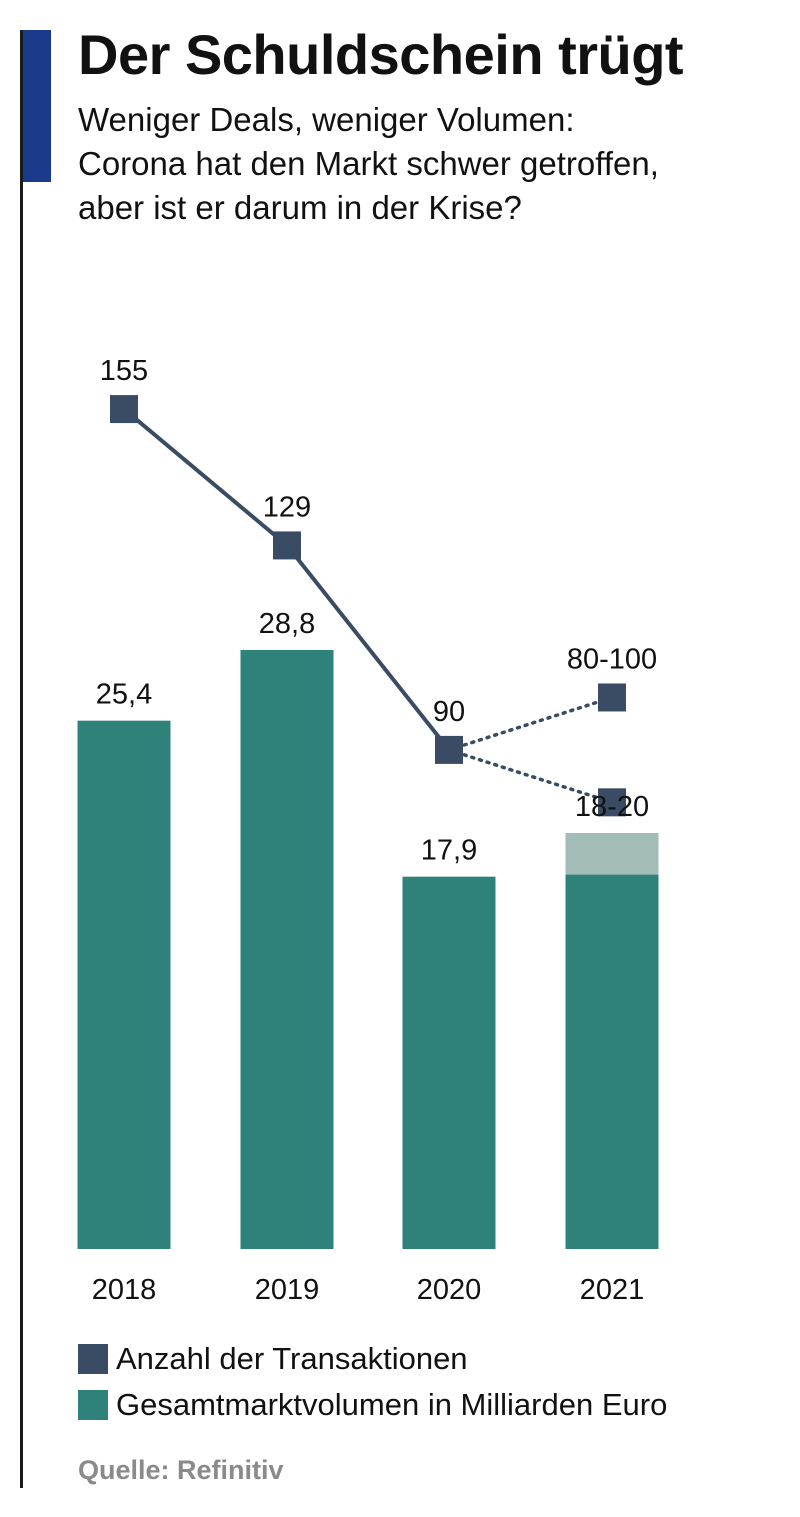 The image size is (800, 1517). What do you see at coordinates (124, 409) in the screenshot?
I see `transactions-marker-2018` at bounding box center [124, 409].